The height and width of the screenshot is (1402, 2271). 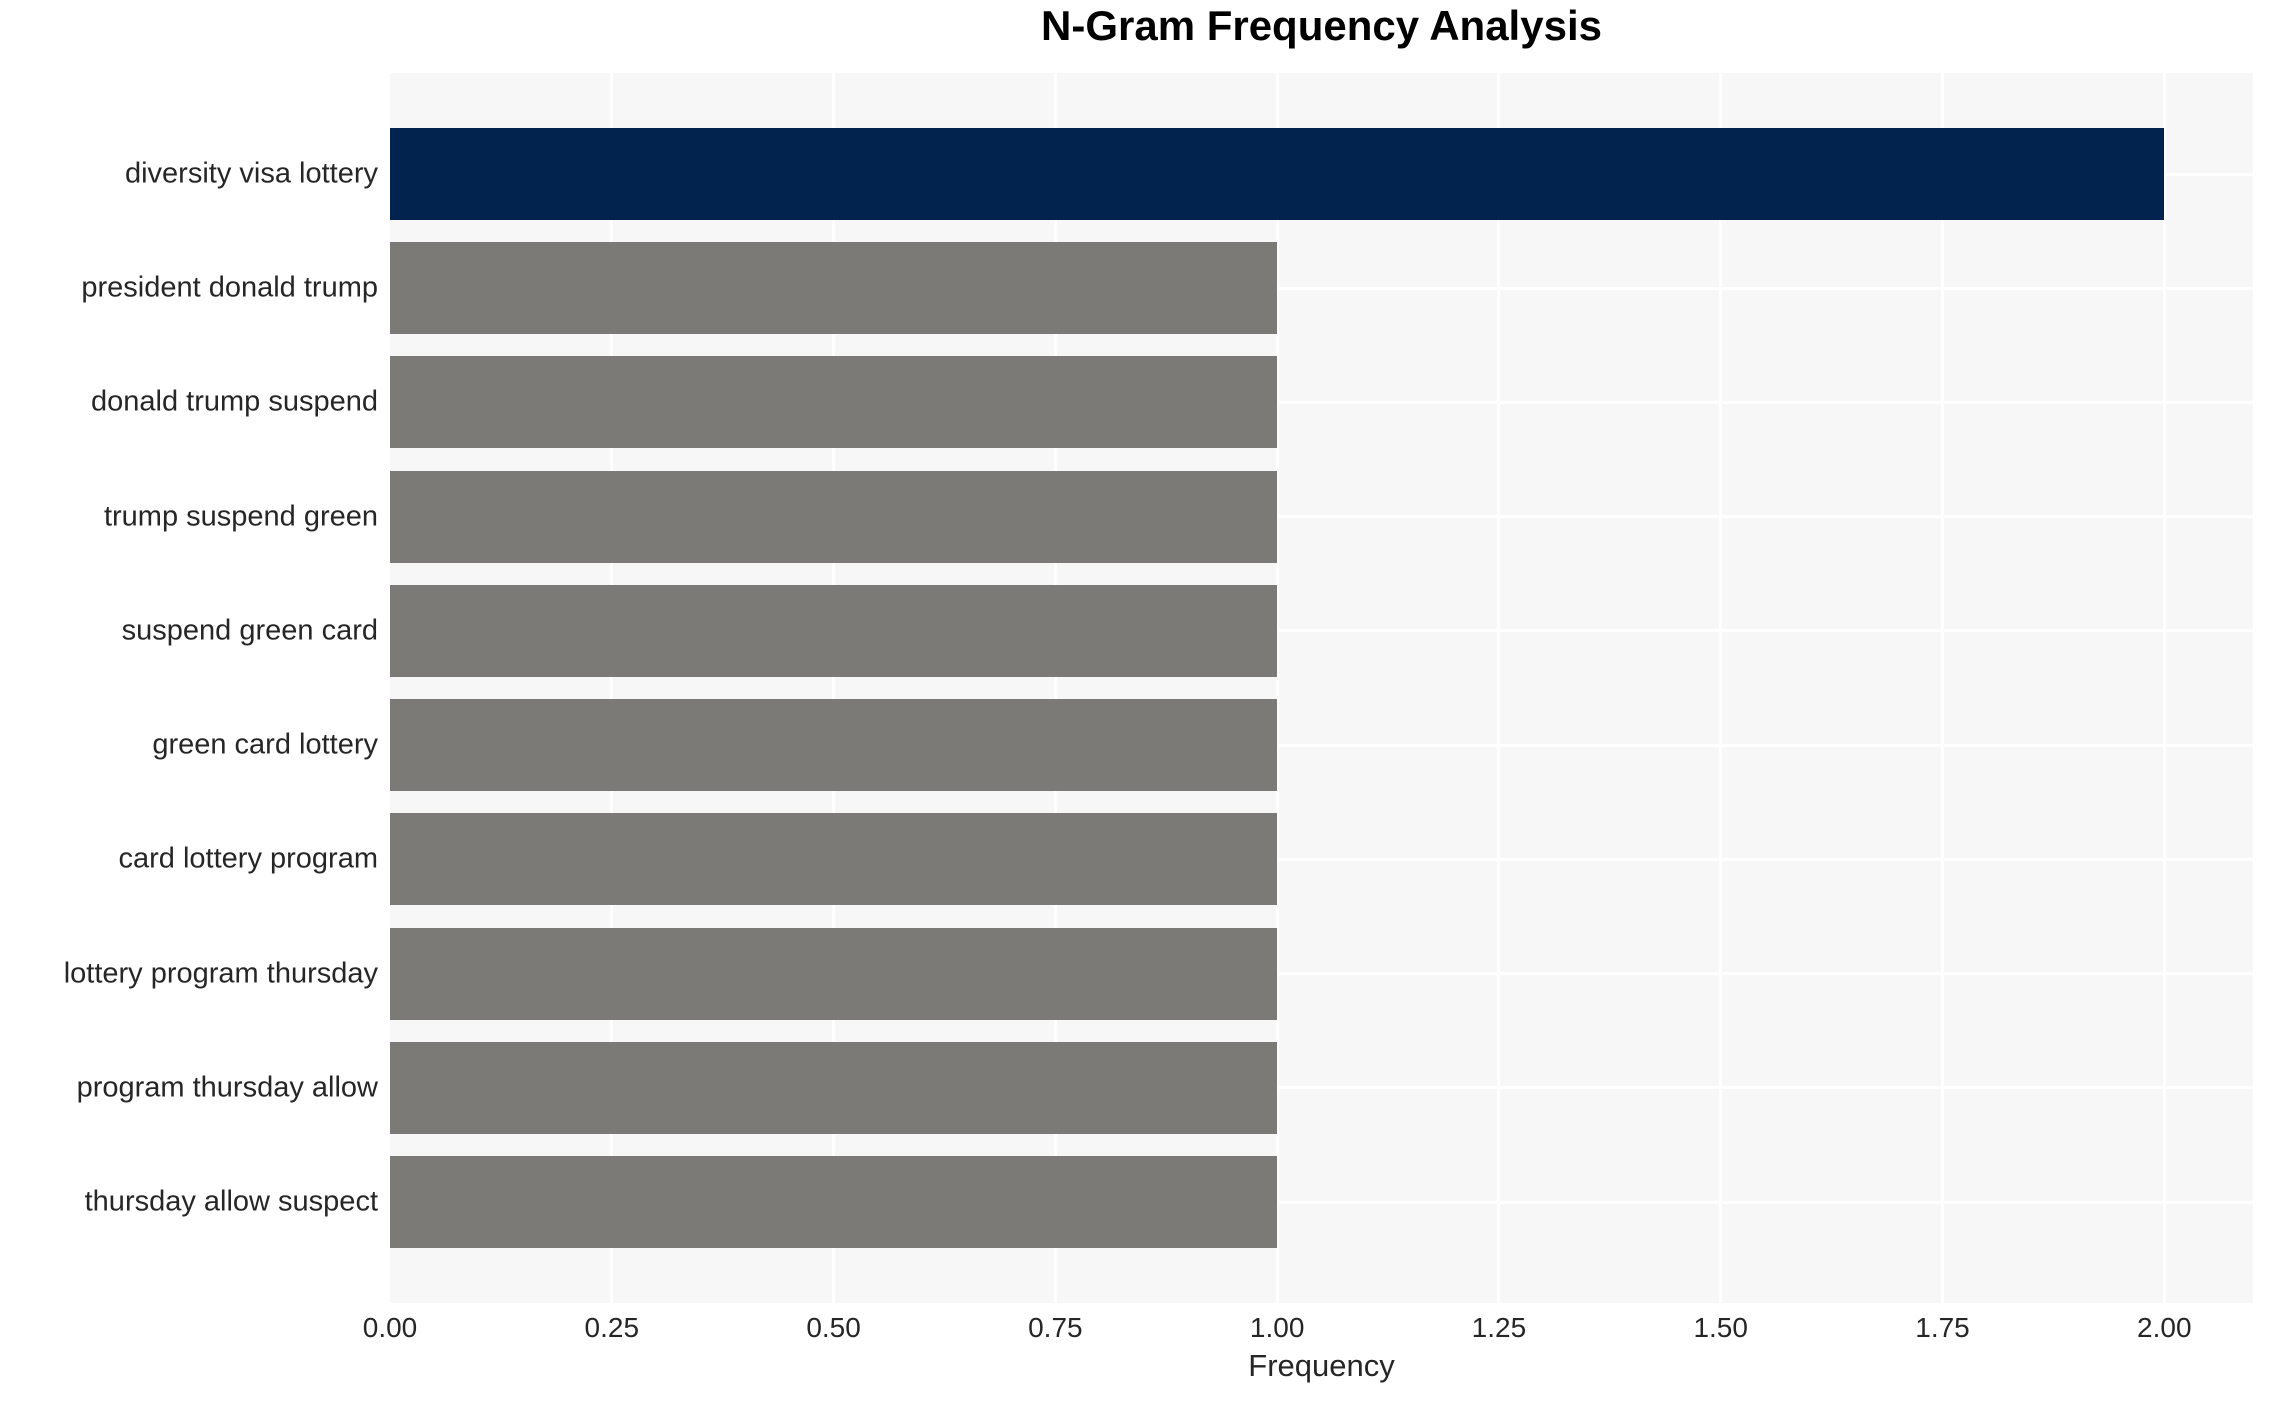 I want to click on bar-diversity-visa-lottery, so click(x=1277, y=174).